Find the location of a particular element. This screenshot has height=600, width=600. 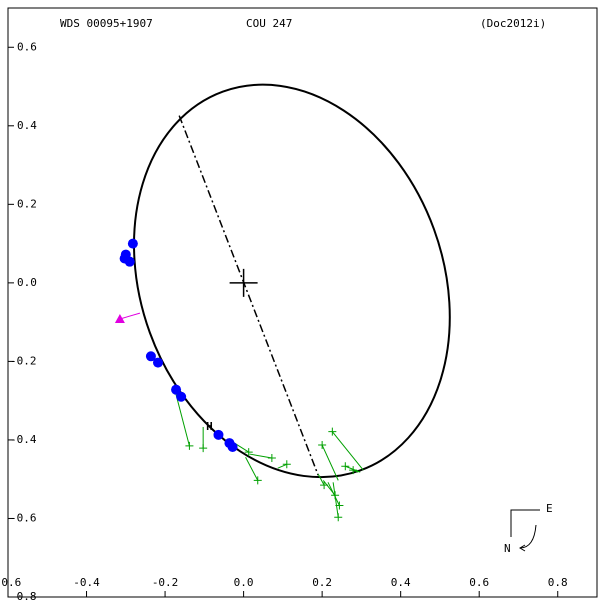

y-tick-label: 0.0 is located at coordinates (27, 282).